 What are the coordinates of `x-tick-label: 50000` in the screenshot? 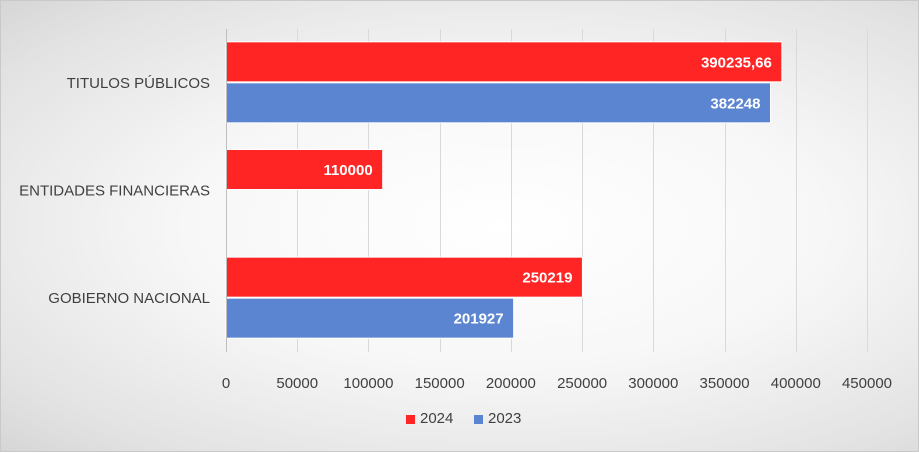 It's located at (297, 383).